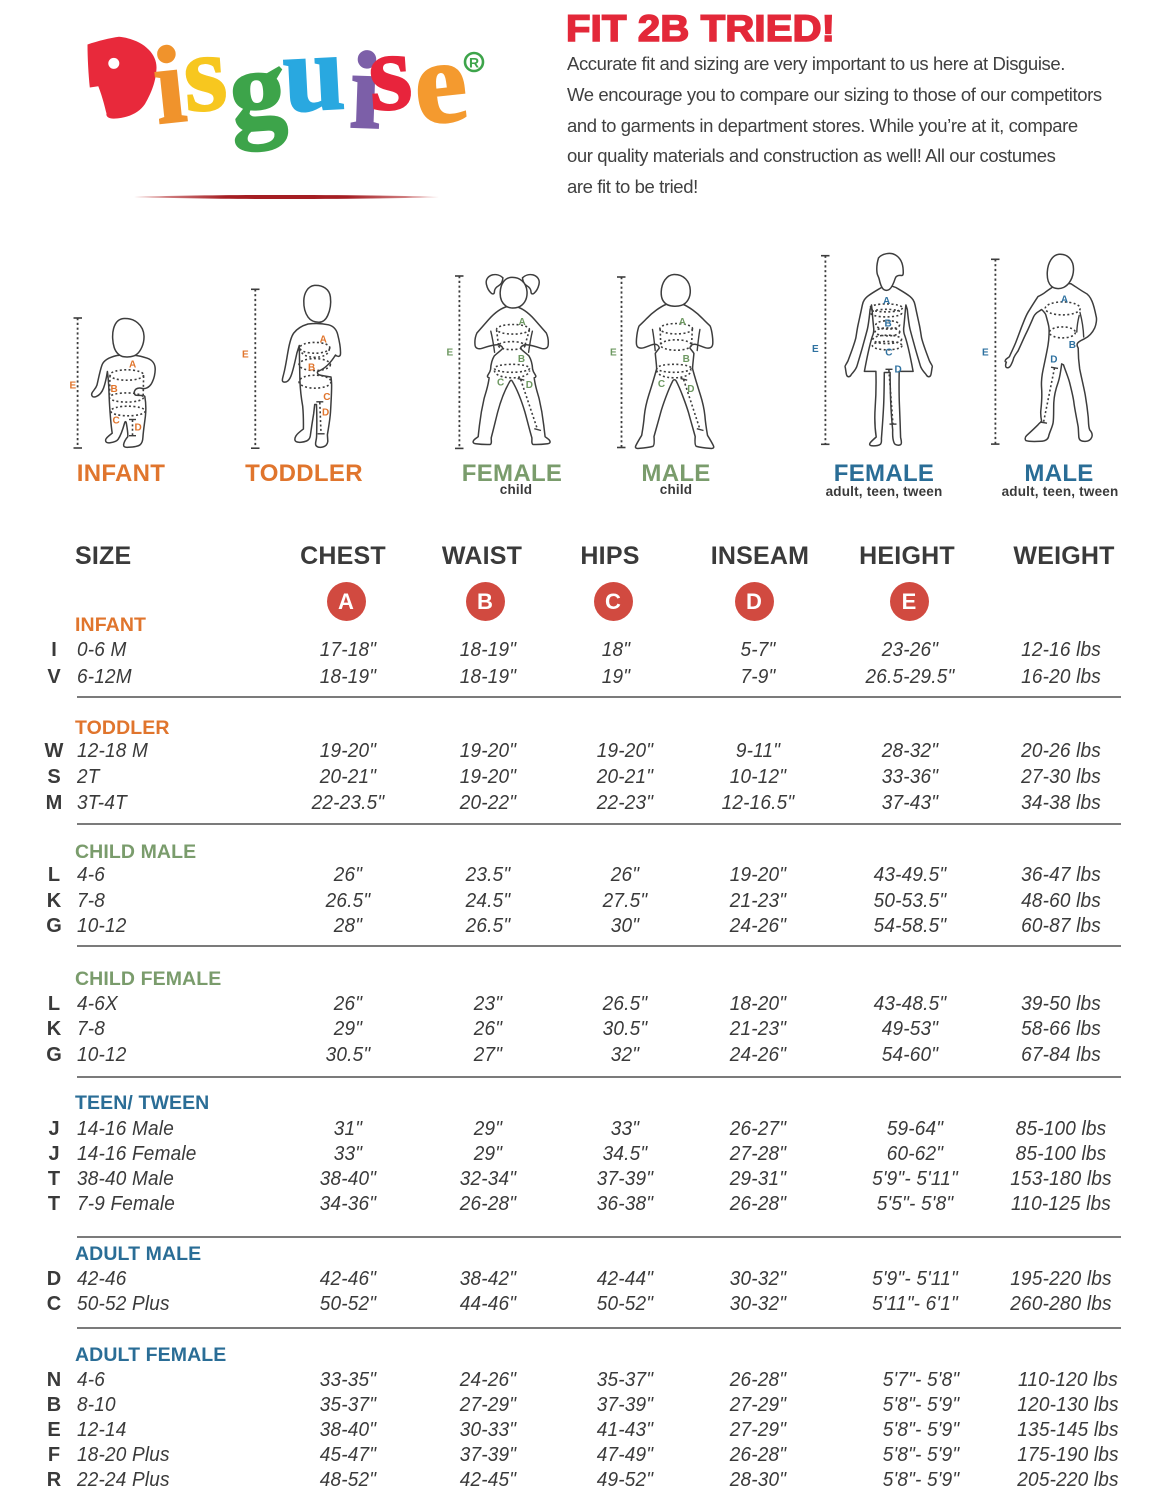 This screenshot has width=1159, height=1500. What do you see at coordinates (365, 90) in the screenshot?
I see `svg-text: i` at bounding box center [365, 90].